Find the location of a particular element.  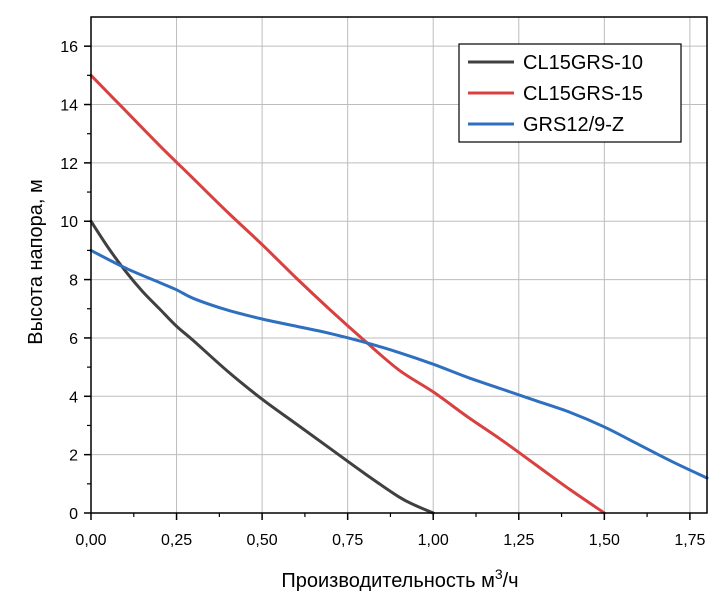

x-axis-title: Производительность м3/ч is located at coordinates (399, 579).